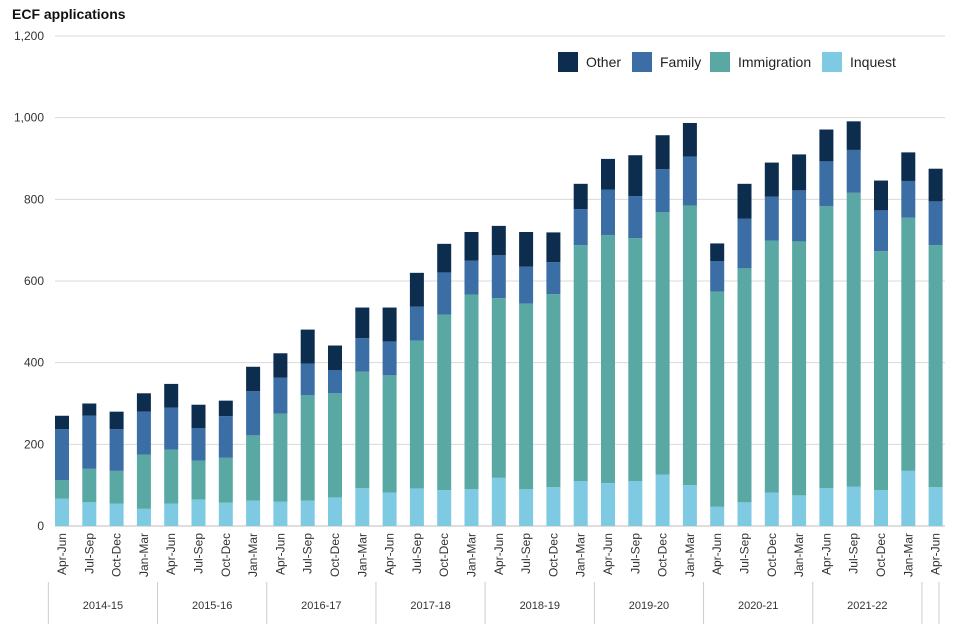 This screenshot has height=640, width=960. What do you see at coordinates (758, 606) in the screenshot?
I see `fiscal-year-label: 2020-21` at bounding box center [758, 606].